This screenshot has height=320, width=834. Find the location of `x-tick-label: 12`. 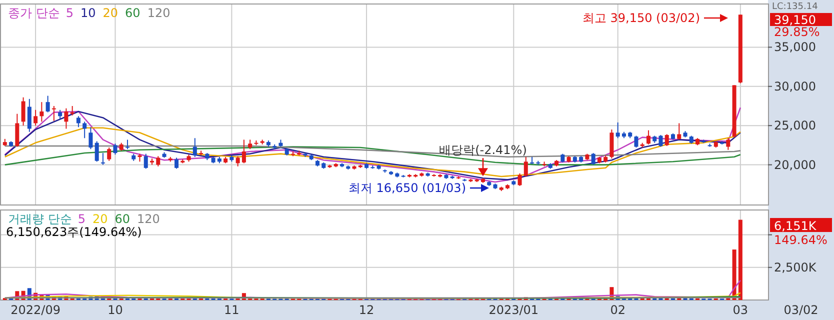

x-tick-label: 12 is located at coordinates (366, 310).